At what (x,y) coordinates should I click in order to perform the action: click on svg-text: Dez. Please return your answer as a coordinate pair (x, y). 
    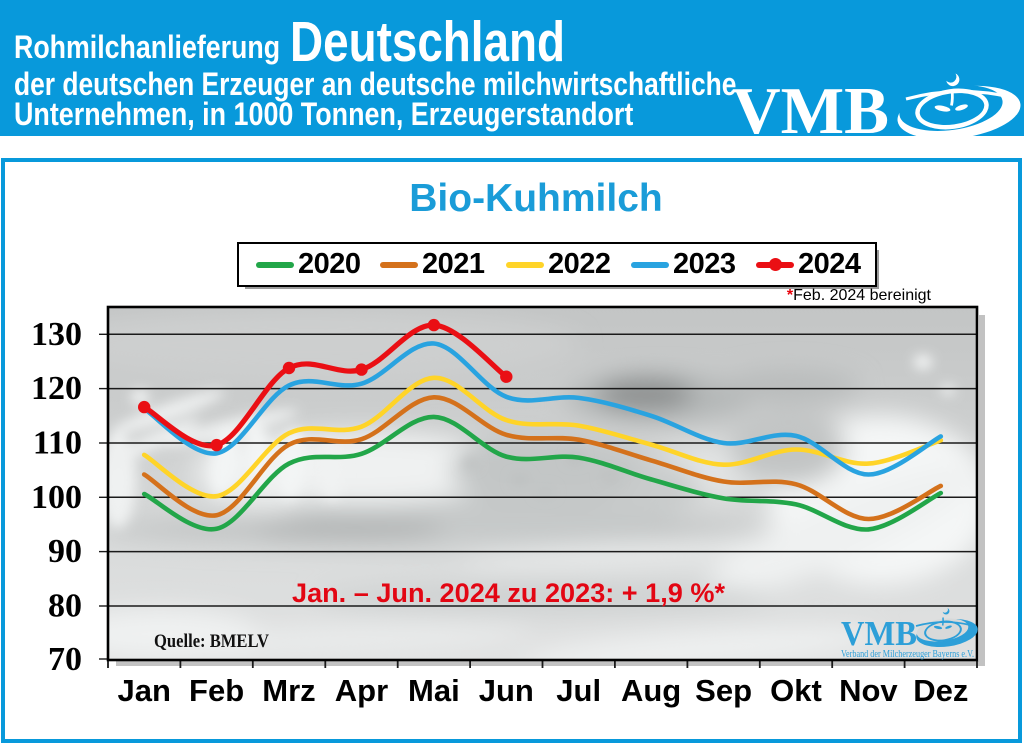
    Looking at the image, I should click on (940, 690).